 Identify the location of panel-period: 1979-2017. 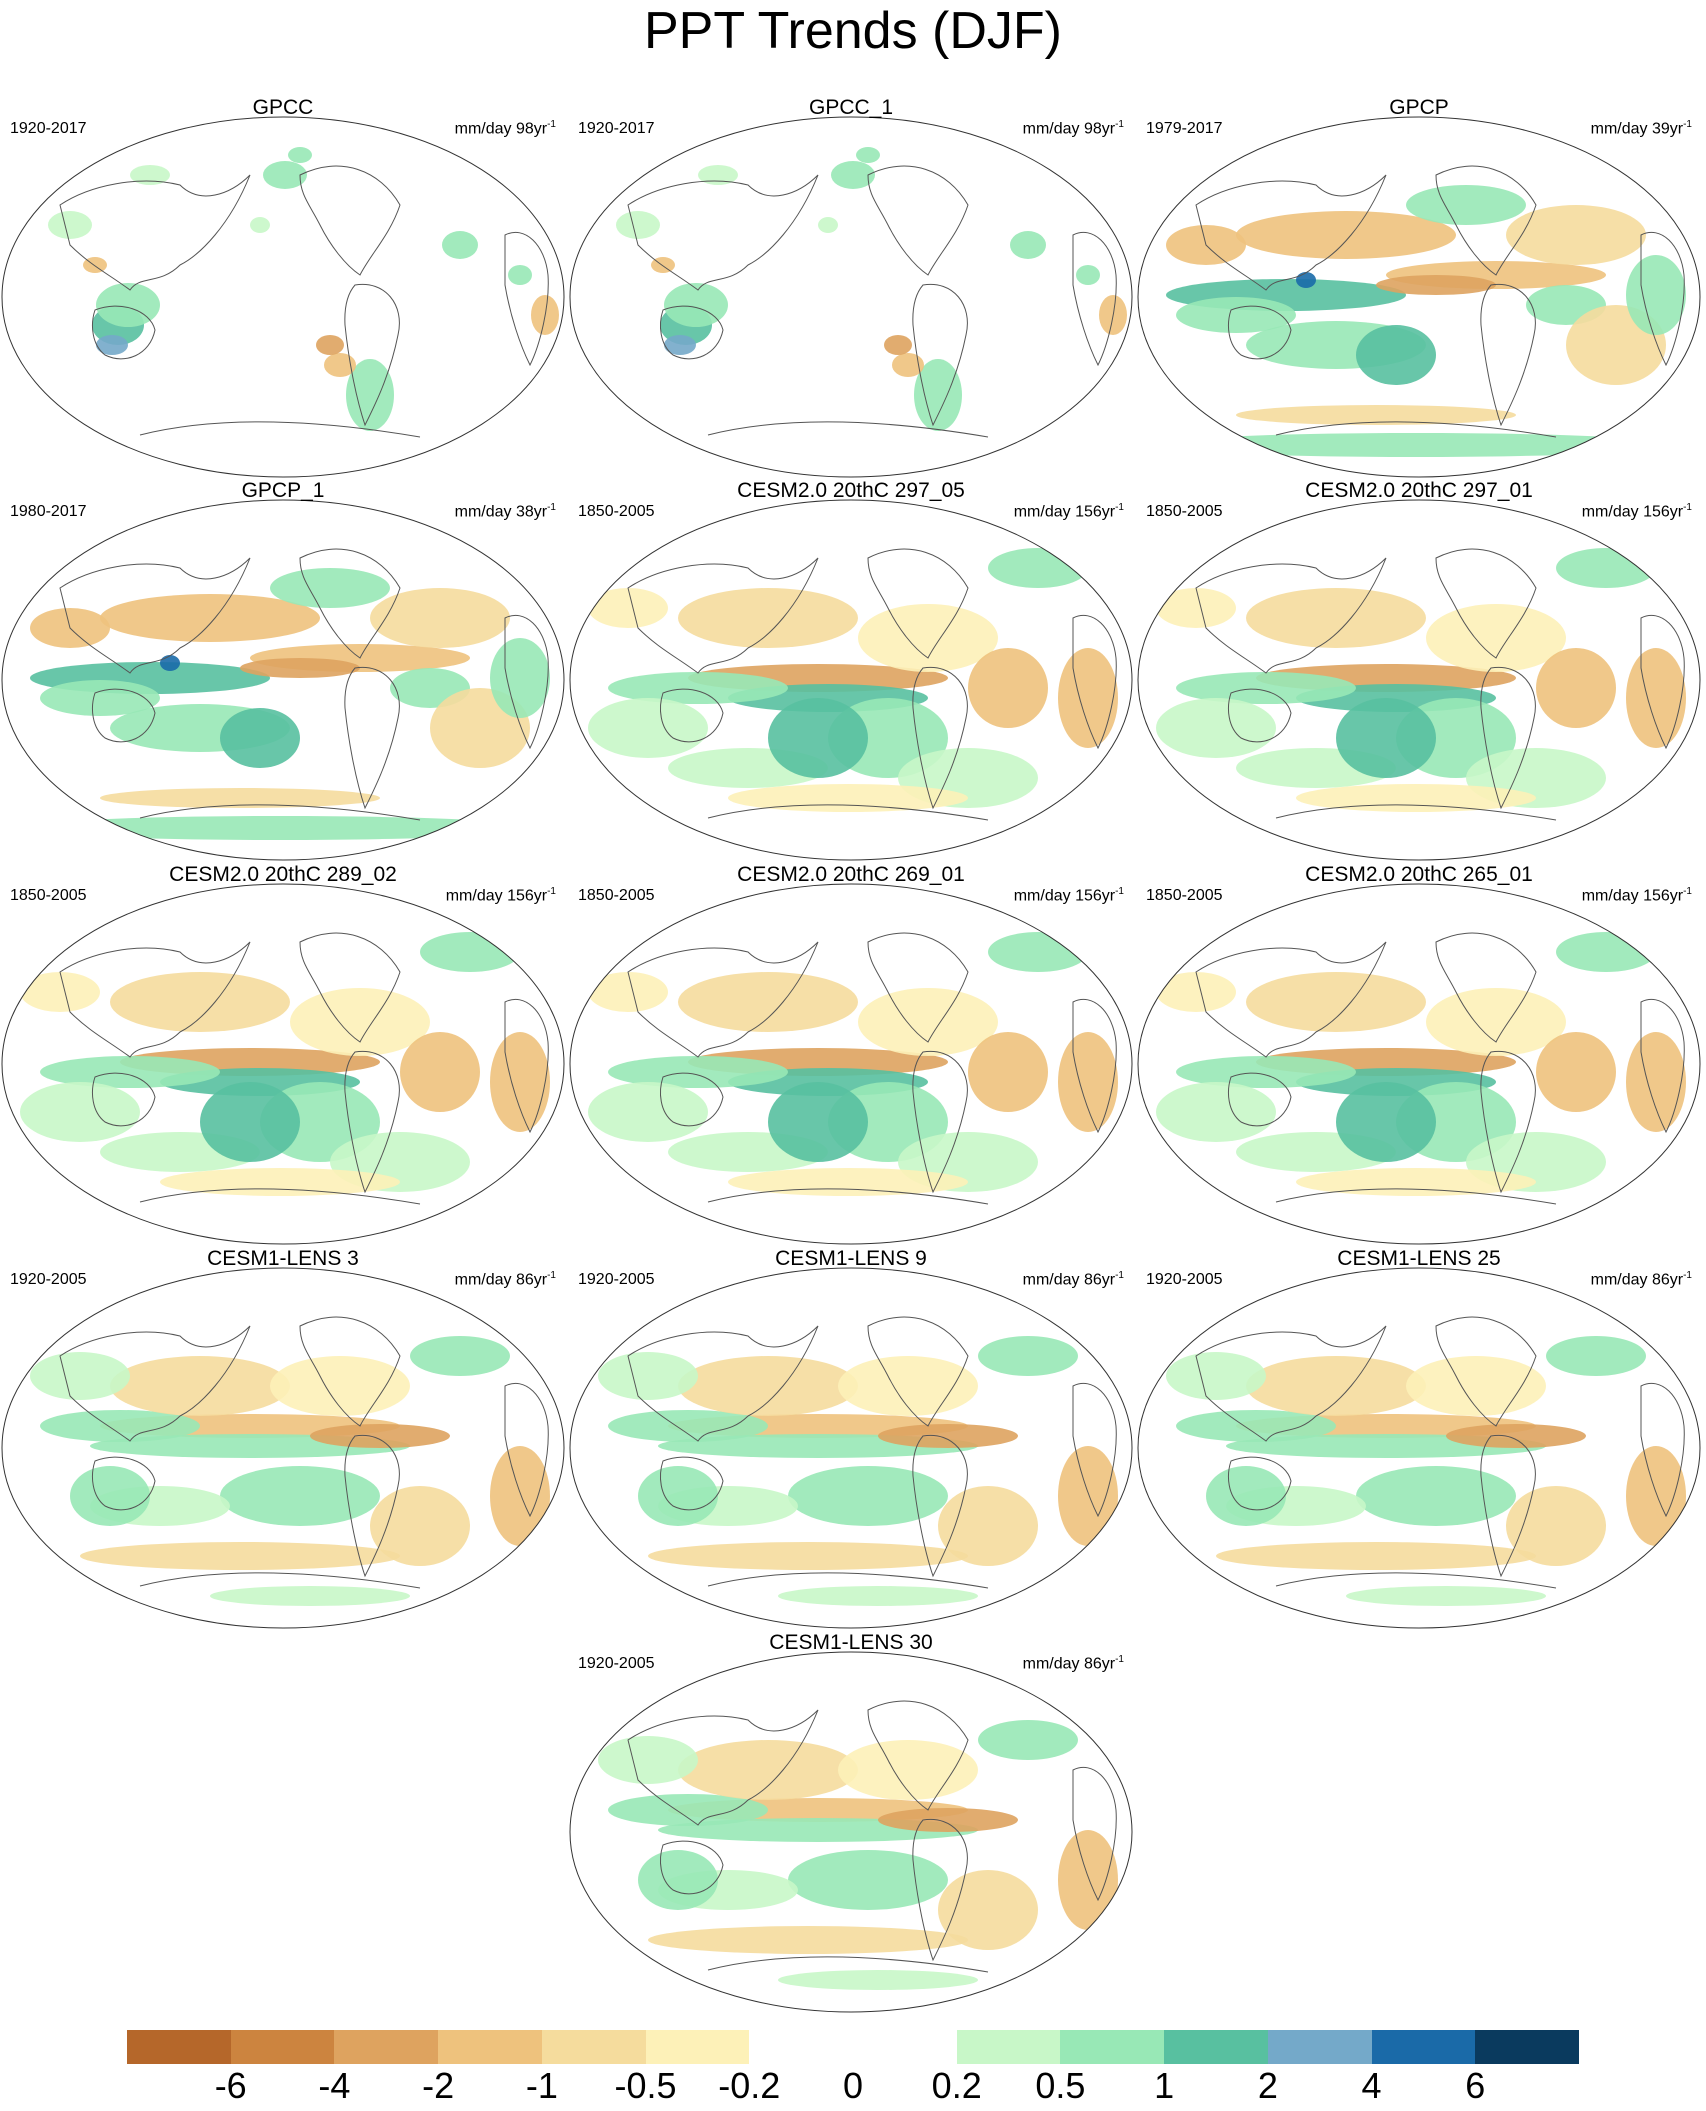
(1184, 128).